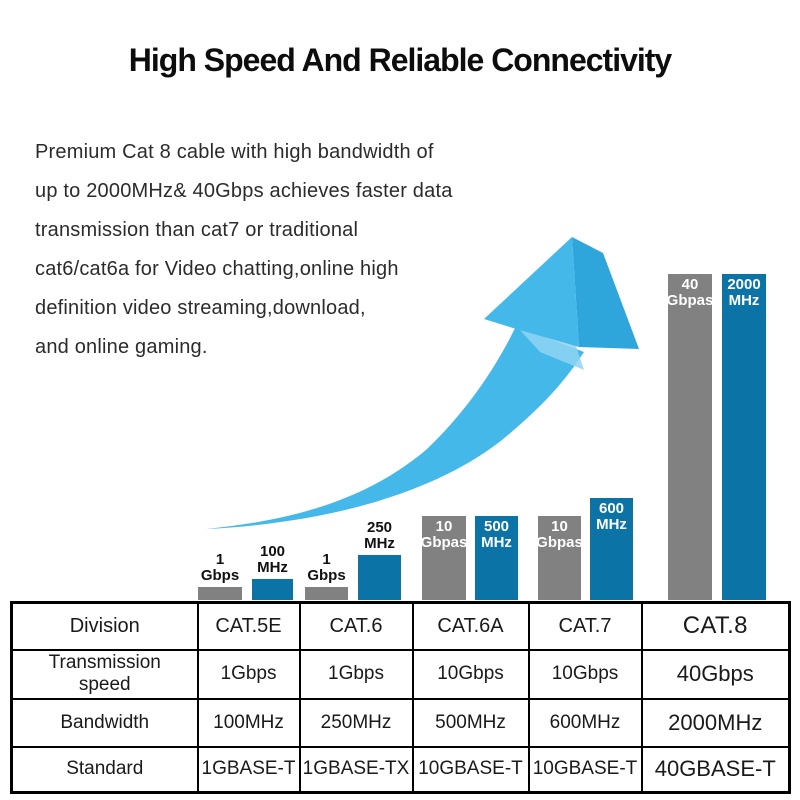  What do you see at coordinates (248, 626) in the screenshot?
I see `header-cell-cat5e: CAT.5E` at bounding box center [248, 626].